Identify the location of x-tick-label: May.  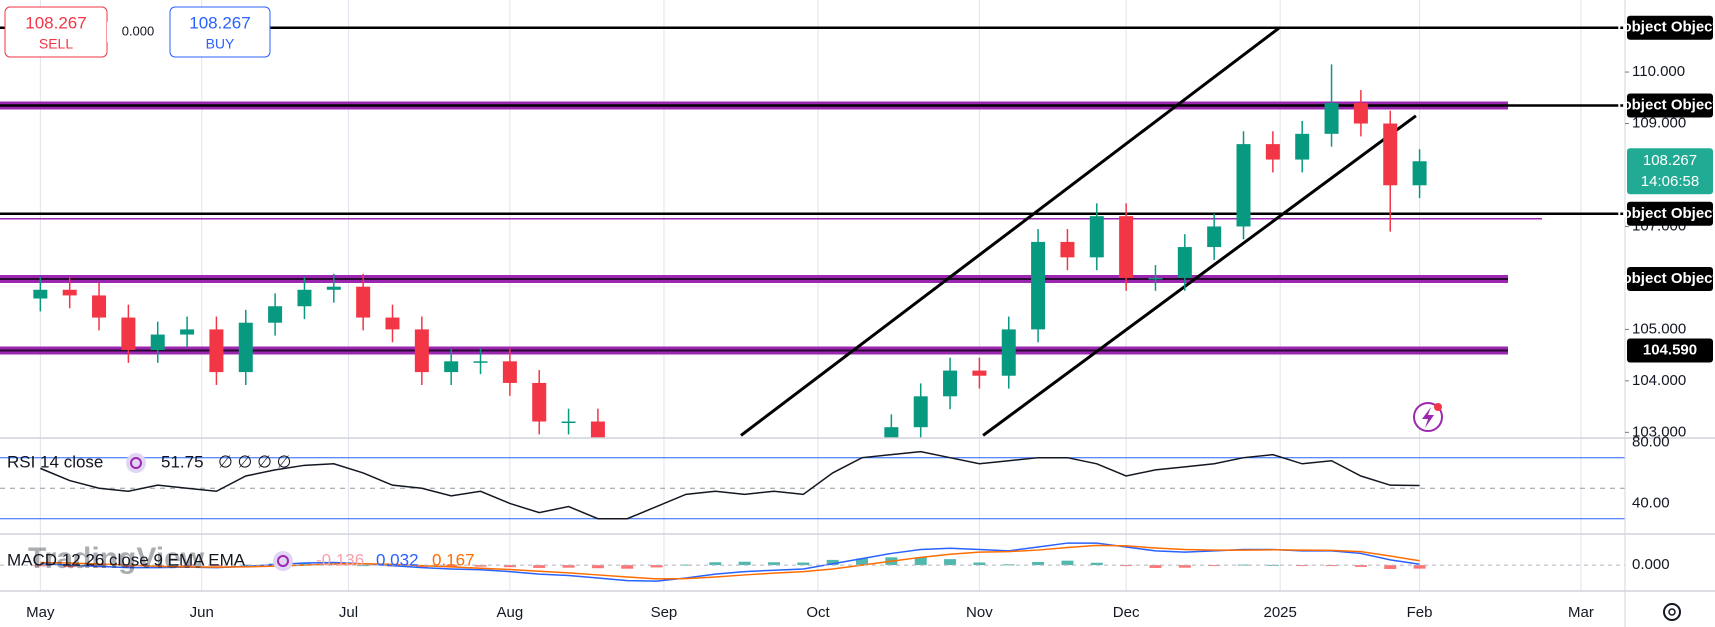
(40, 612).